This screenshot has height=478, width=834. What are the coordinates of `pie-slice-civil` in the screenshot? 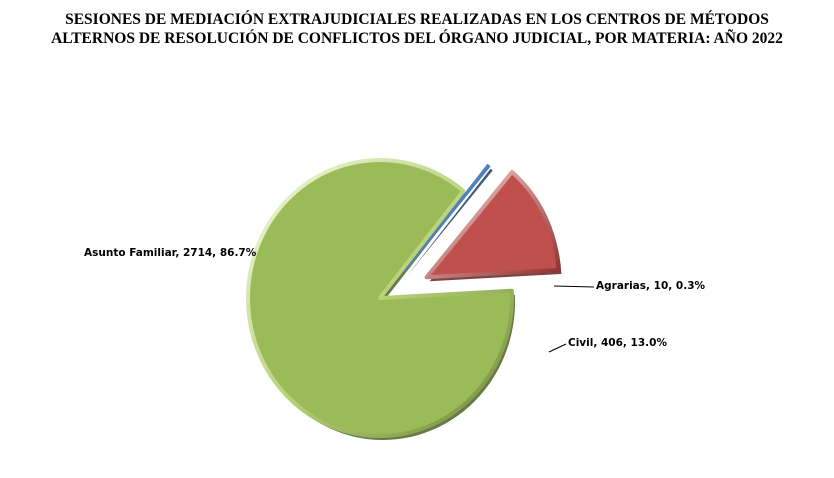 It's located at (492, 224).